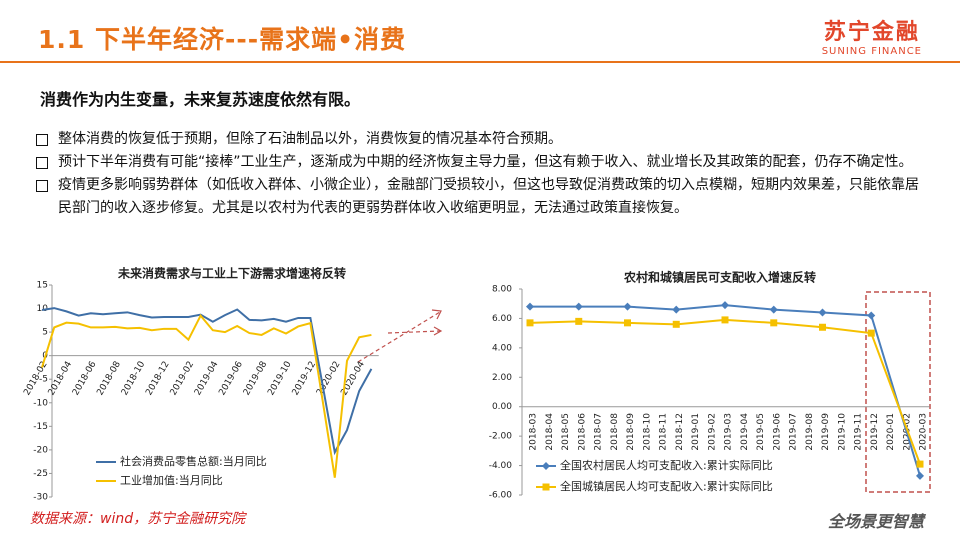  What do you see at coordinates (501, 466) in the screenshot?
I see `y-tick-label: -4.00` at bounding box center [501, 466].